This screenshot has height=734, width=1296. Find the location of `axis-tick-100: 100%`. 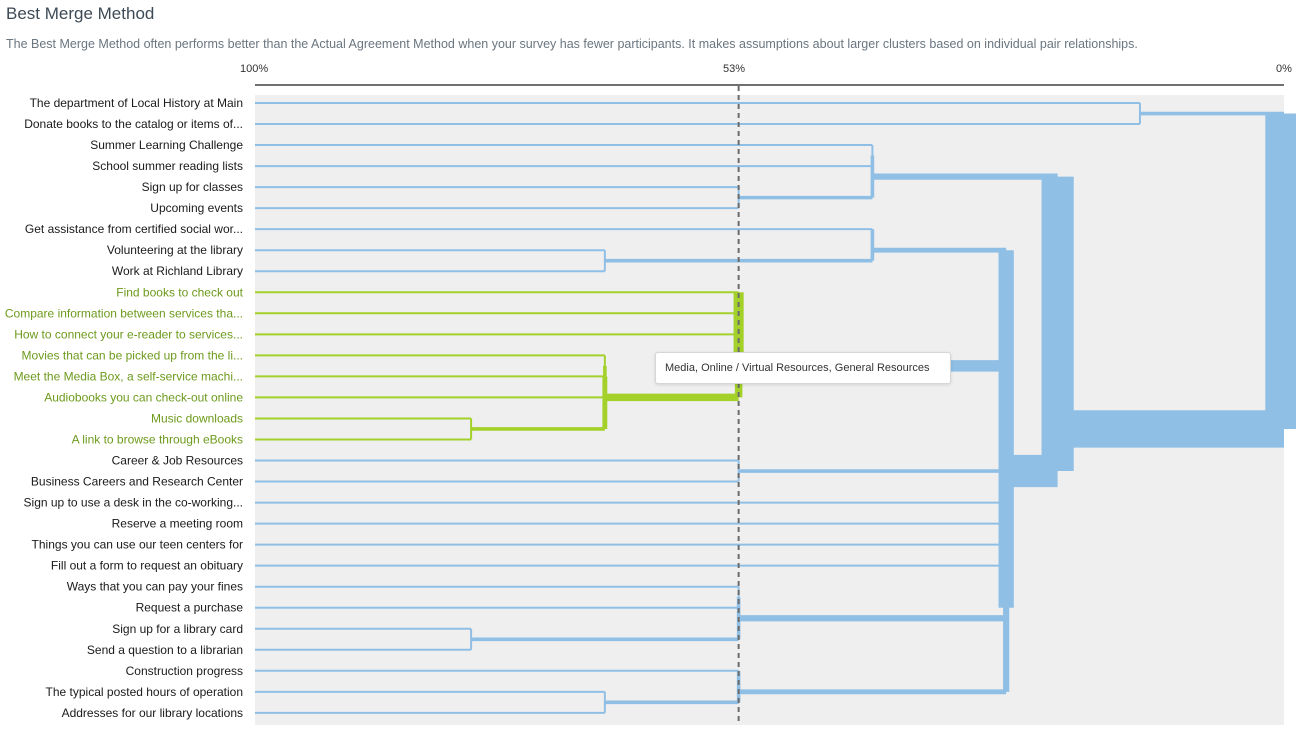

axis-tick-100: 100% is located at coordinates (254, 69).